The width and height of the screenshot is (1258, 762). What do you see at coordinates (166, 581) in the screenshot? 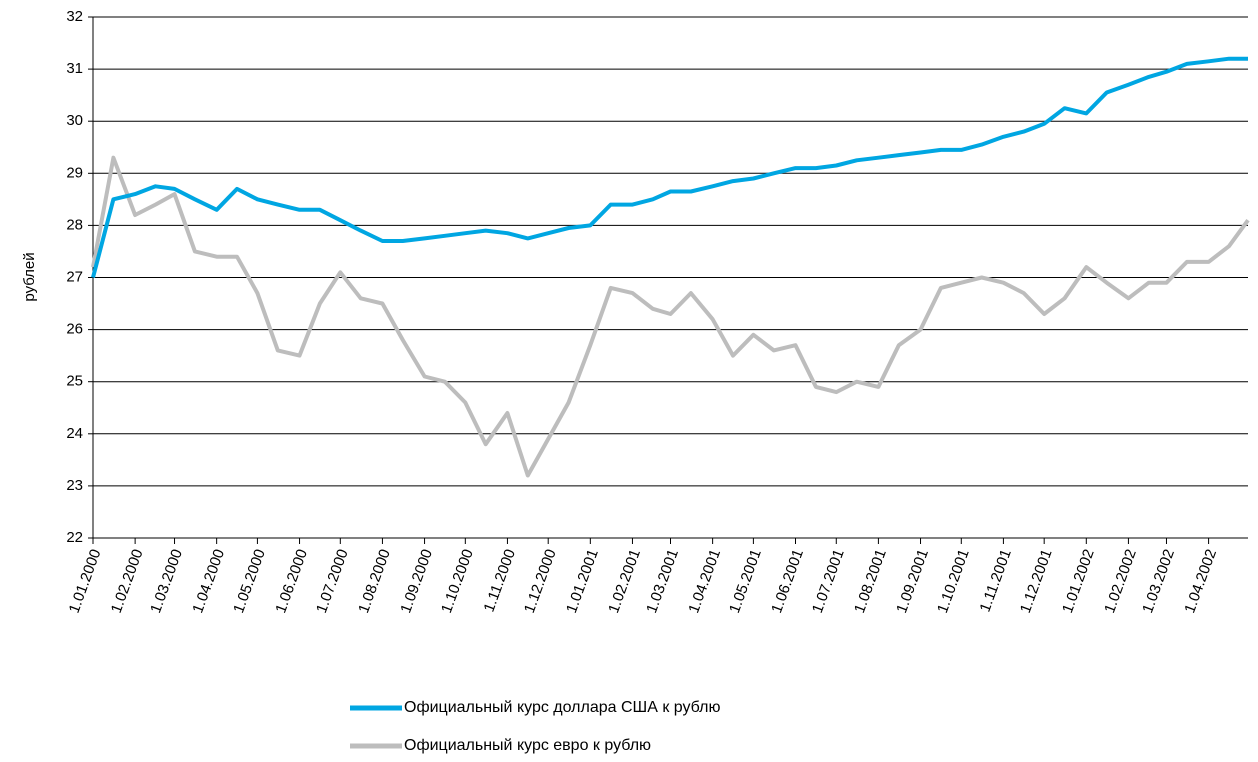
I see `x-tick-label: 1.03.2000` at bounding box center [166, 581].